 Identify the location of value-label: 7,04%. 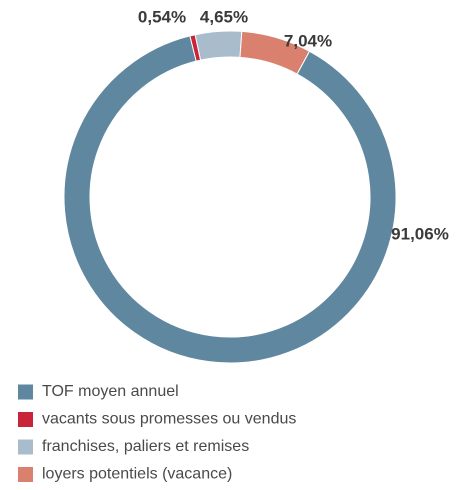
(308, 40).